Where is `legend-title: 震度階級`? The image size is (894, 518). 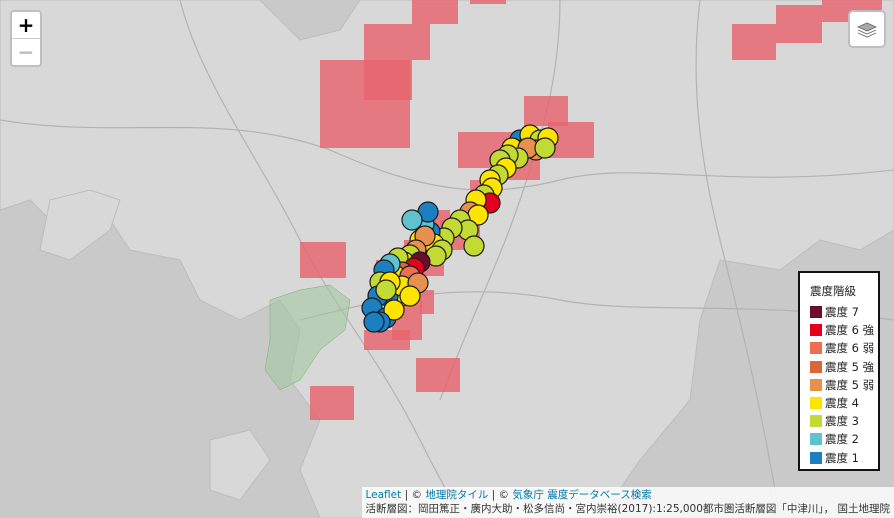
legend-title: 震度階級 is located at coordinates (833, 291).